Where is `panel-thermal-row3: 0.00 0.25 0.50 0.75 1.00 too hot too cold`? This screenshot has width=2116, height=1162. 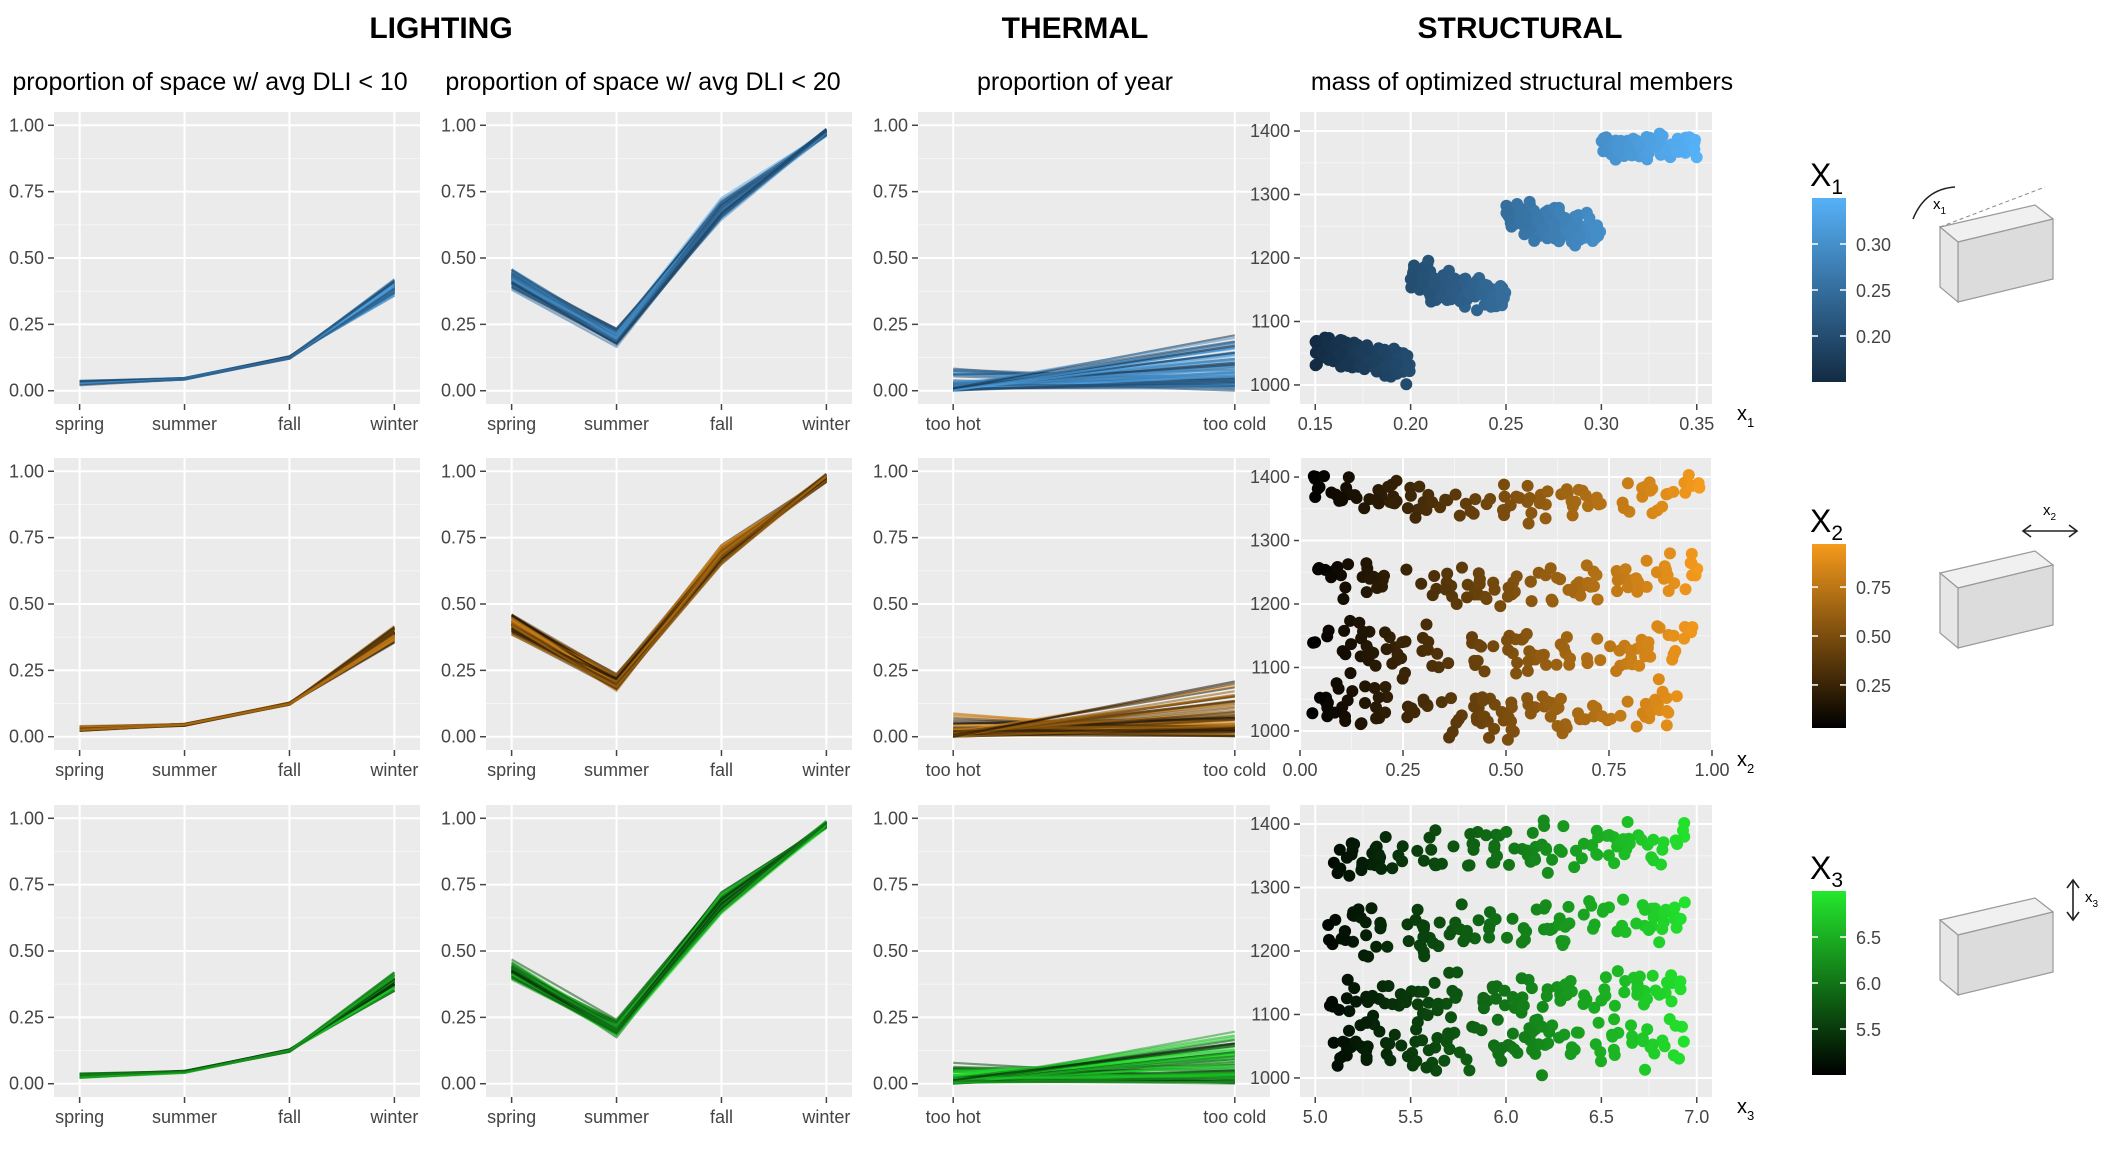
panel-thermal-row3: 0.00 0.25 0.50 0.75 1.00 too hot too cold is located at coordinates (1071, 966).